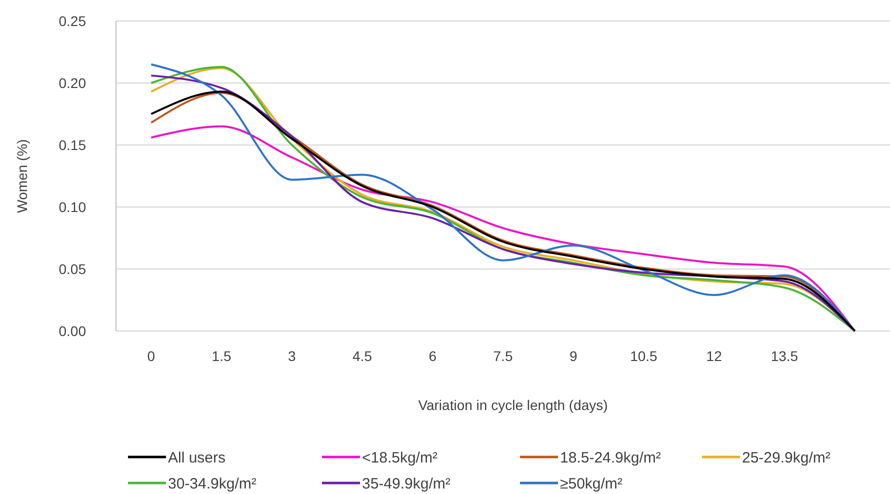 This screenshot has height=494, width=893. I want to click on x-tick-label: 4.5, so click(362, 356).